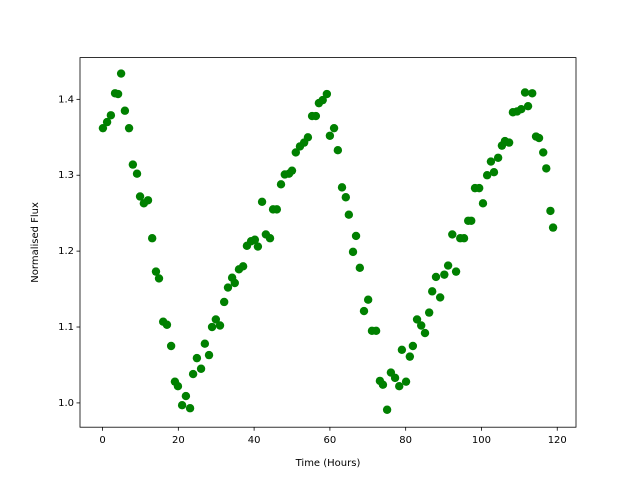  Describe the element at coordinates (330, 440) in the screenshot. I see `x-tick-label: 60` at that location.